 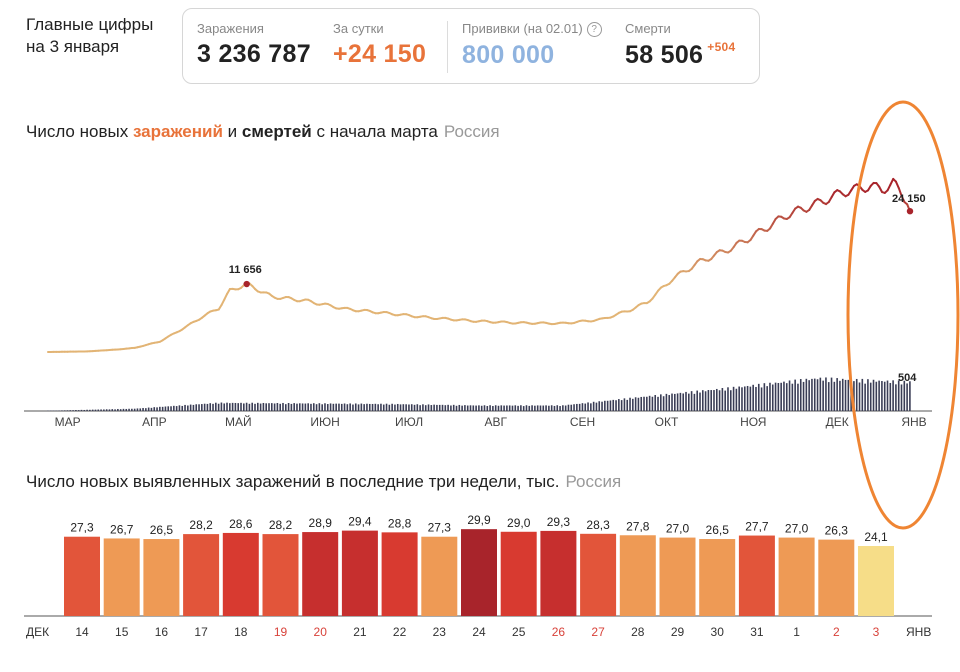 I want to click on annotation-label: 11 656, so click(x=245, y=270).